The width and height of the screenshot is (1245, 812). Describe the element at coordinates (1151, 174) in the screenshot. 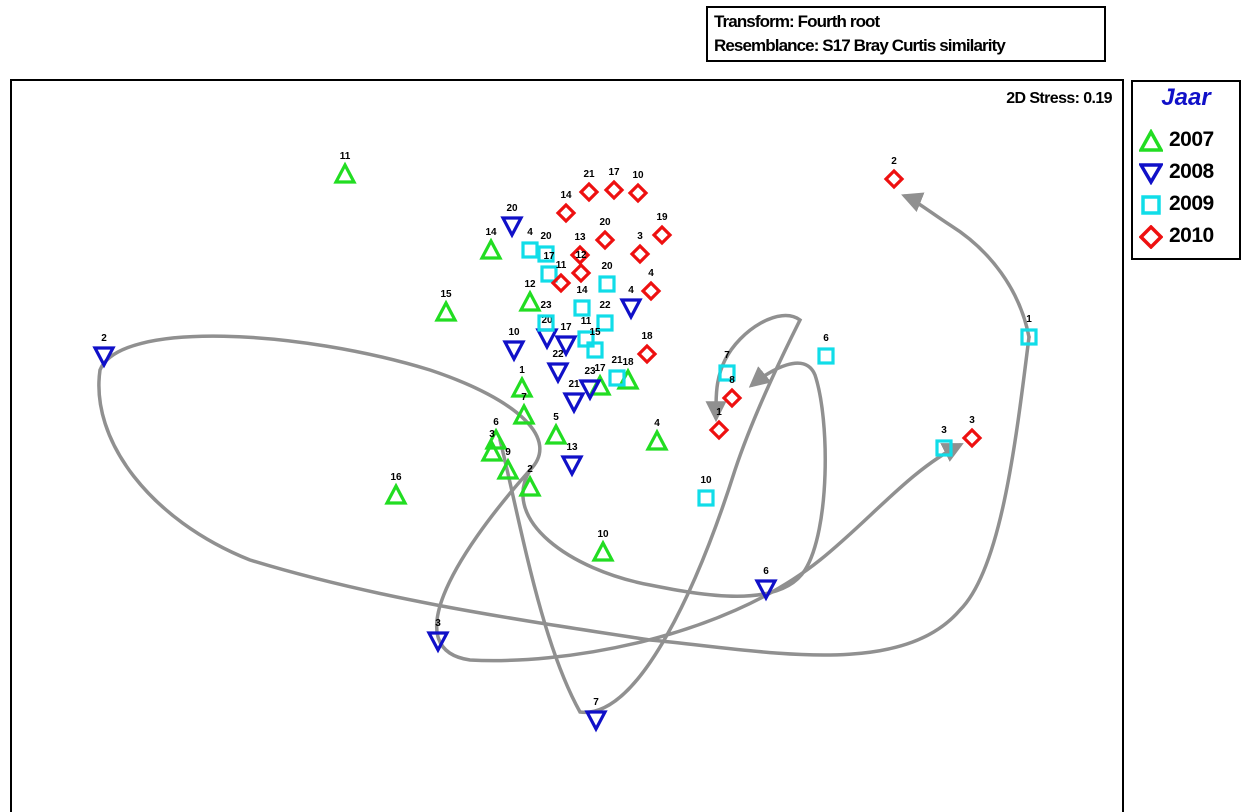

I see `triangle-down-icon` at that location.